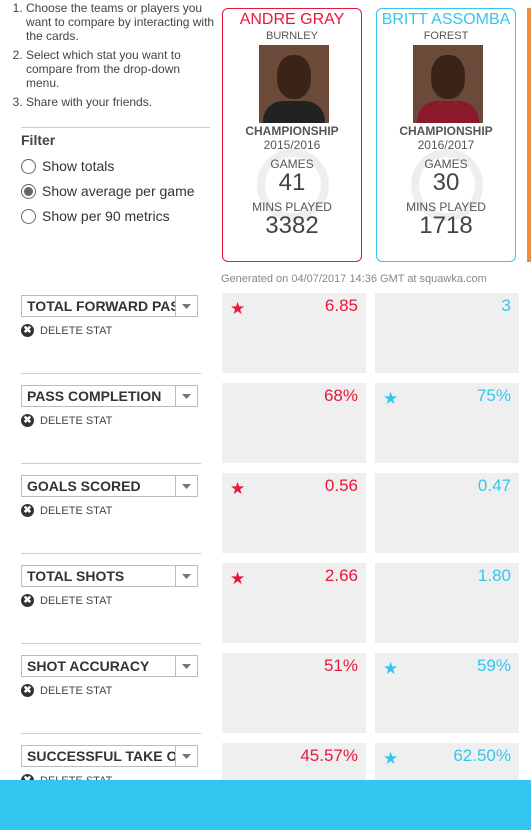  Describe the element at coordinates (447, 423) in the screenshot. I see `stat-cell: 75% ★` at that location.